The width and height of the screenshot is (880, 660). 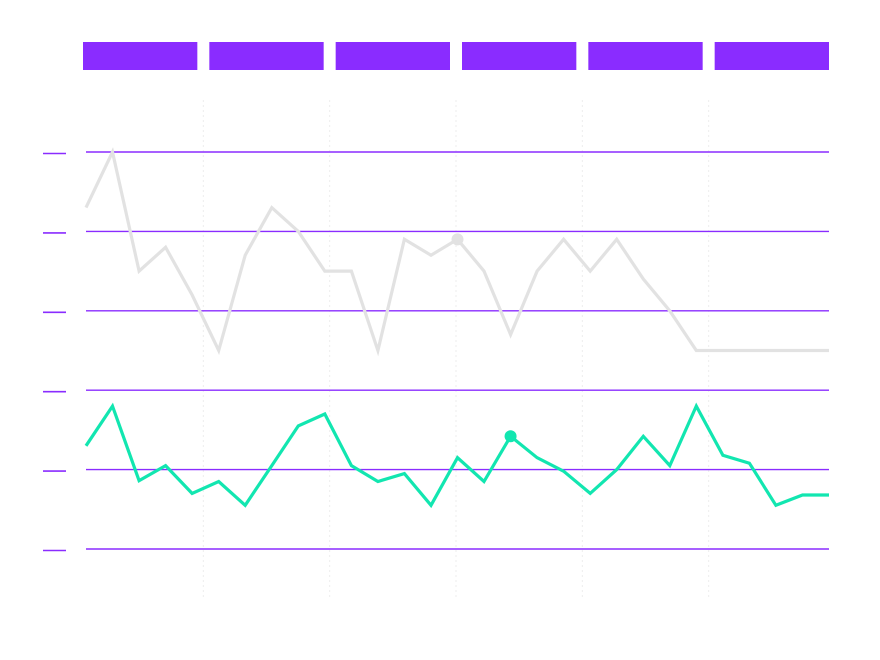 What do you see at coordinates (457, 239) in the screenshot?
I see `highlight-point-gray` at bounding box center [457, 239].